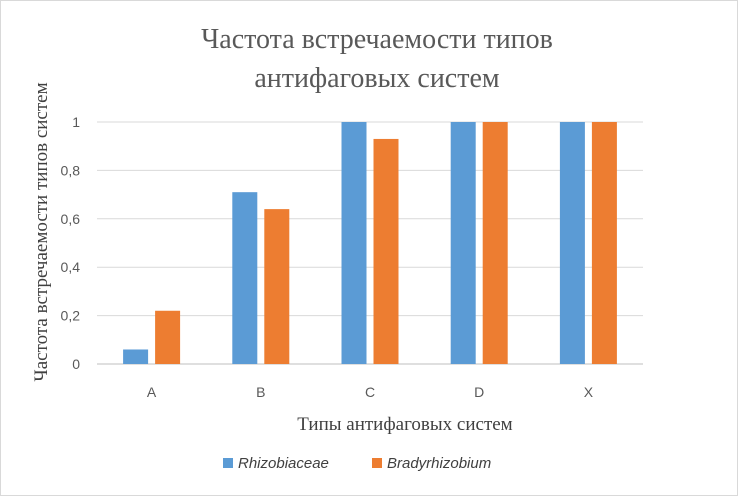  I want to click on bar-bradyrhizobium-c, so click(386, 251).